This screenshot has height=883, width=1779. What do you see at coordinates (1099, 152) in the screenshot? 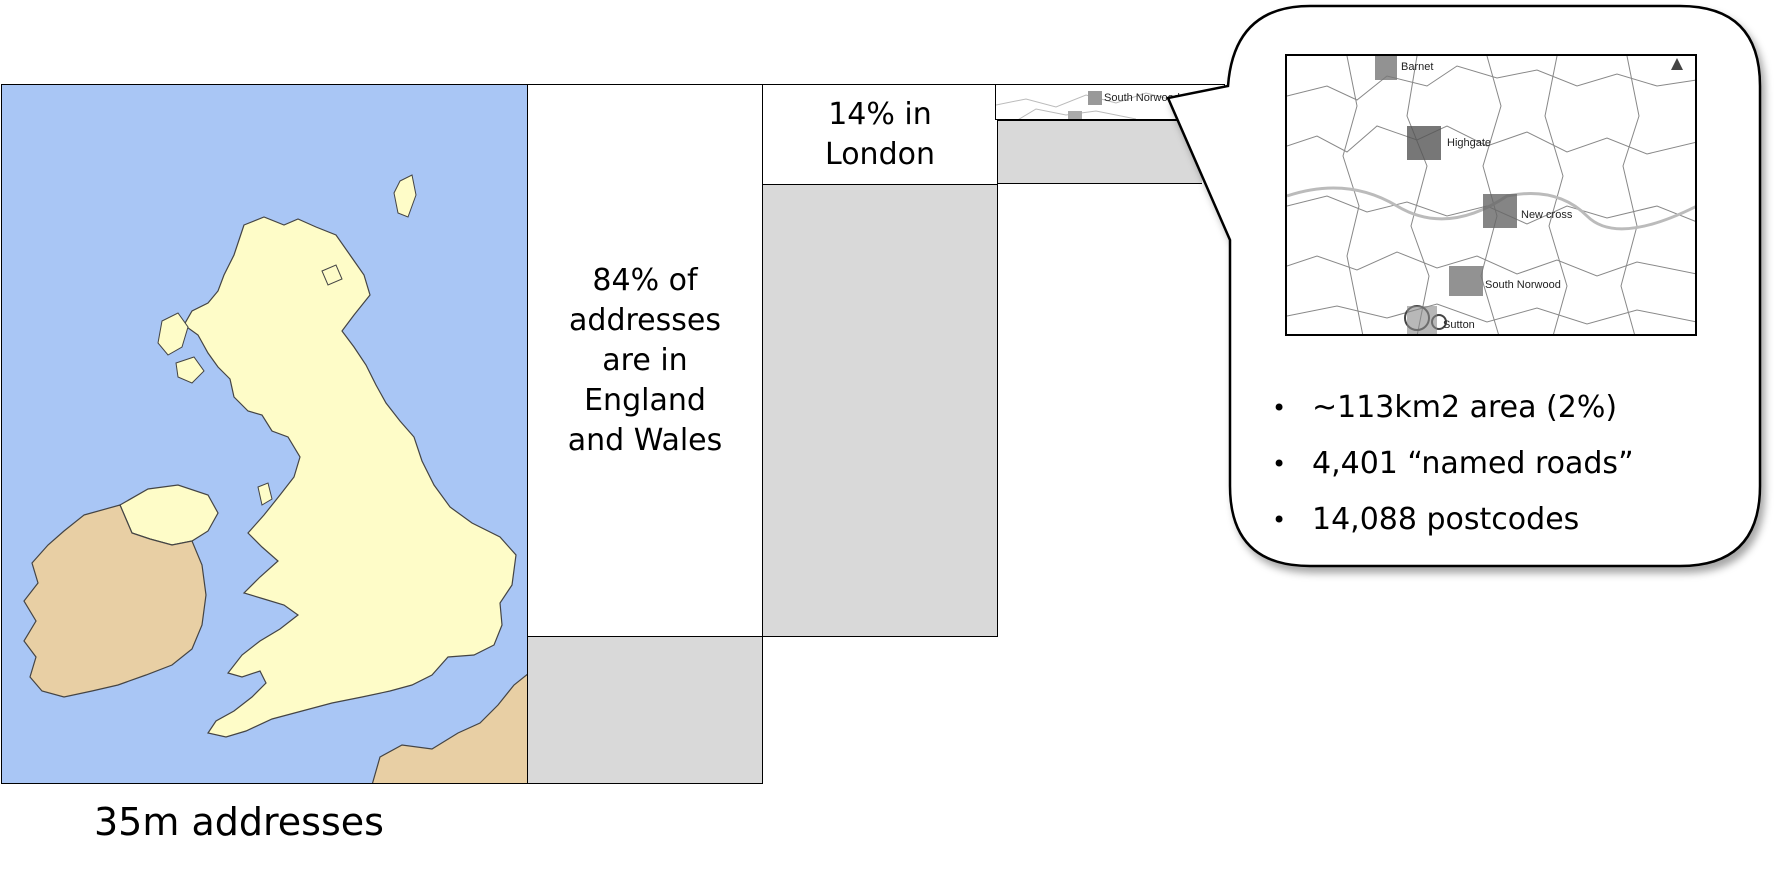
I see `zoom-remainder` at bounding box center [1099, 152].